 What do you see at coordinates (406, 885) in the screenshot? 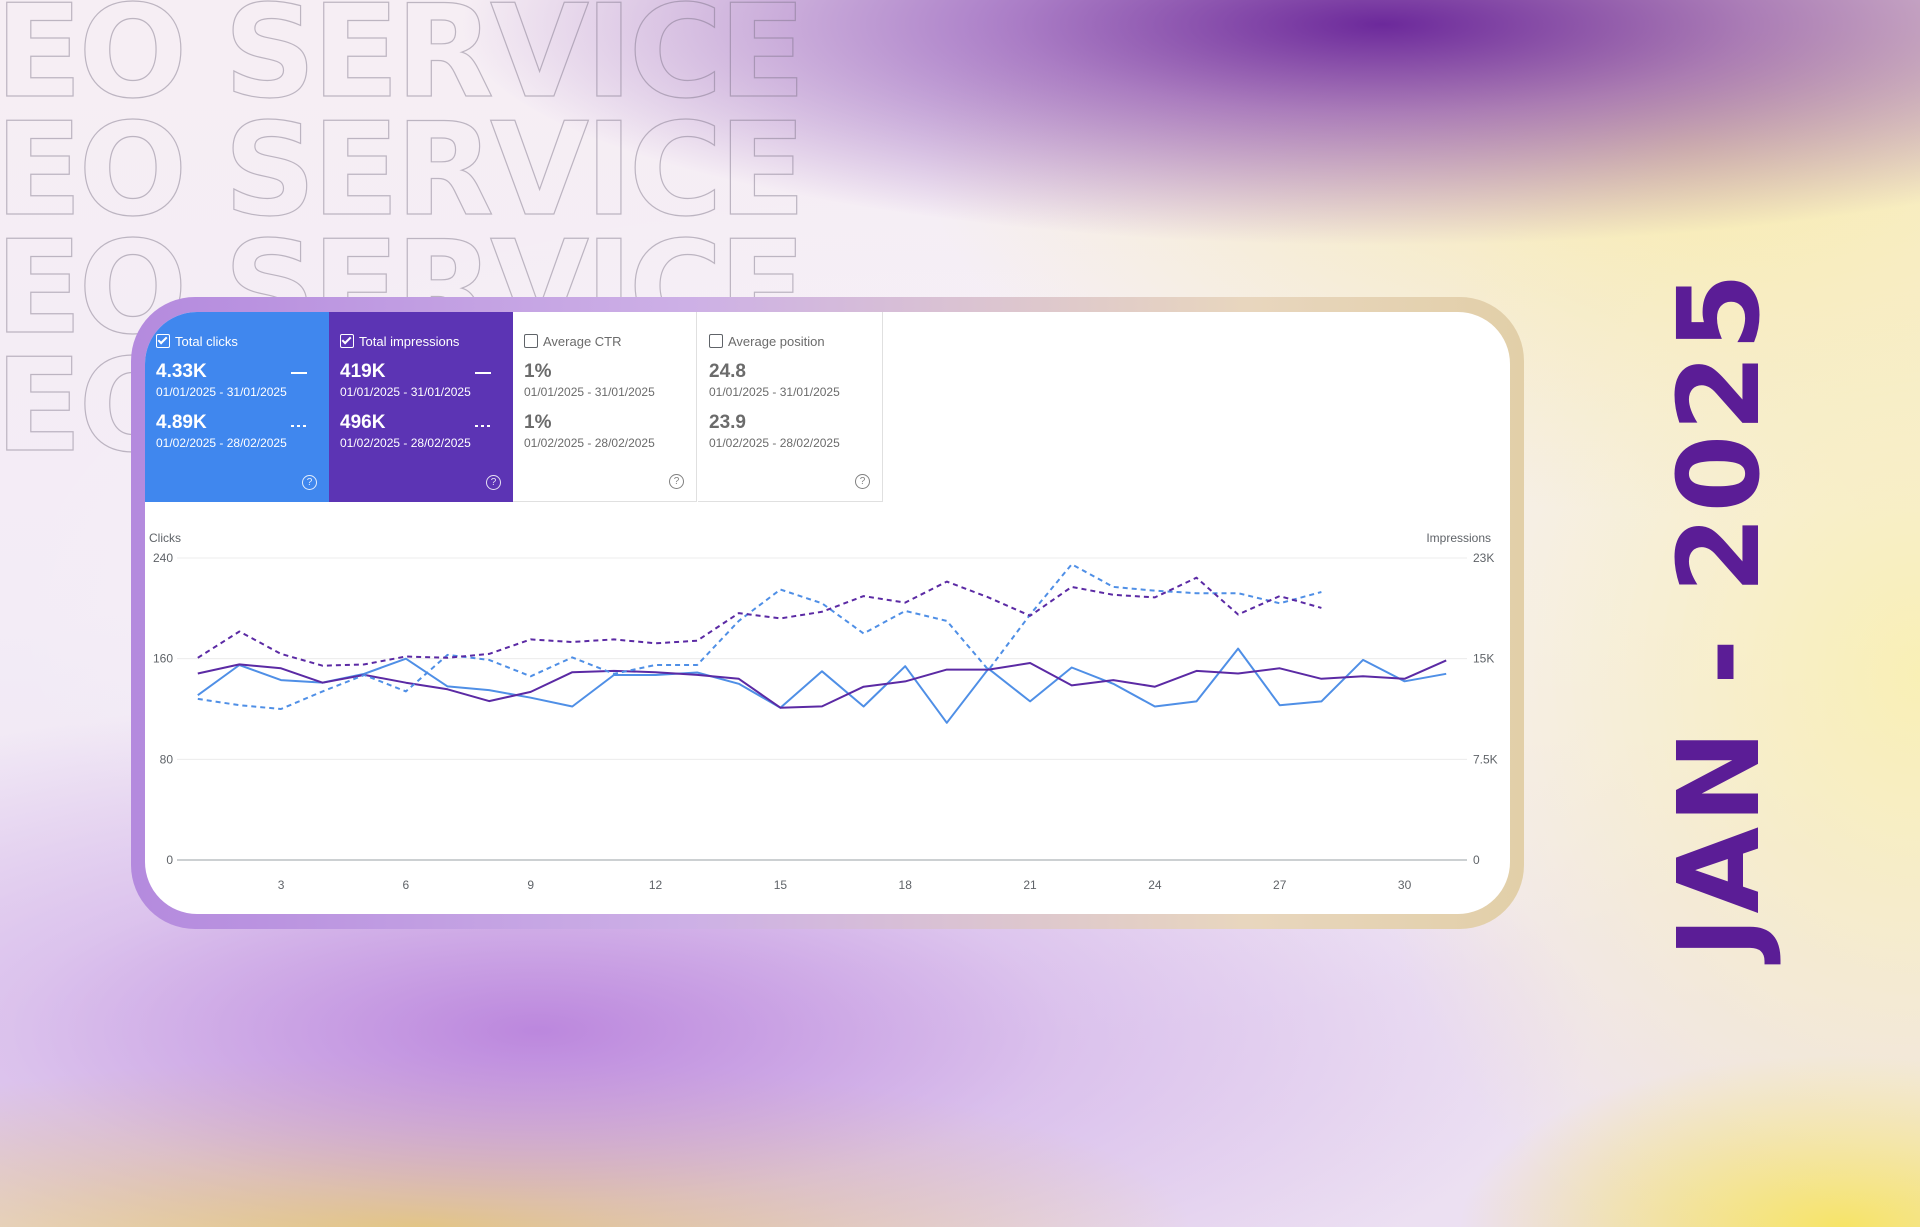
I see `x-tick-label: 6` at bounding box center [406, 885].